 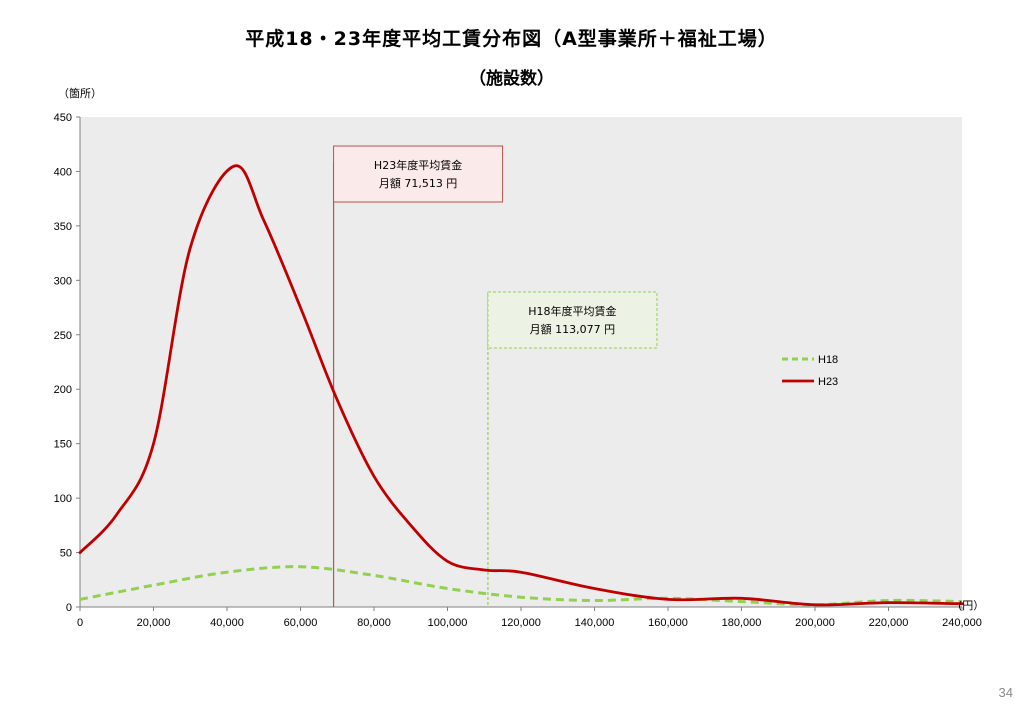 I want to click on h18-annotation-value: 月額 113,077 円, so click(x=572, y=329).